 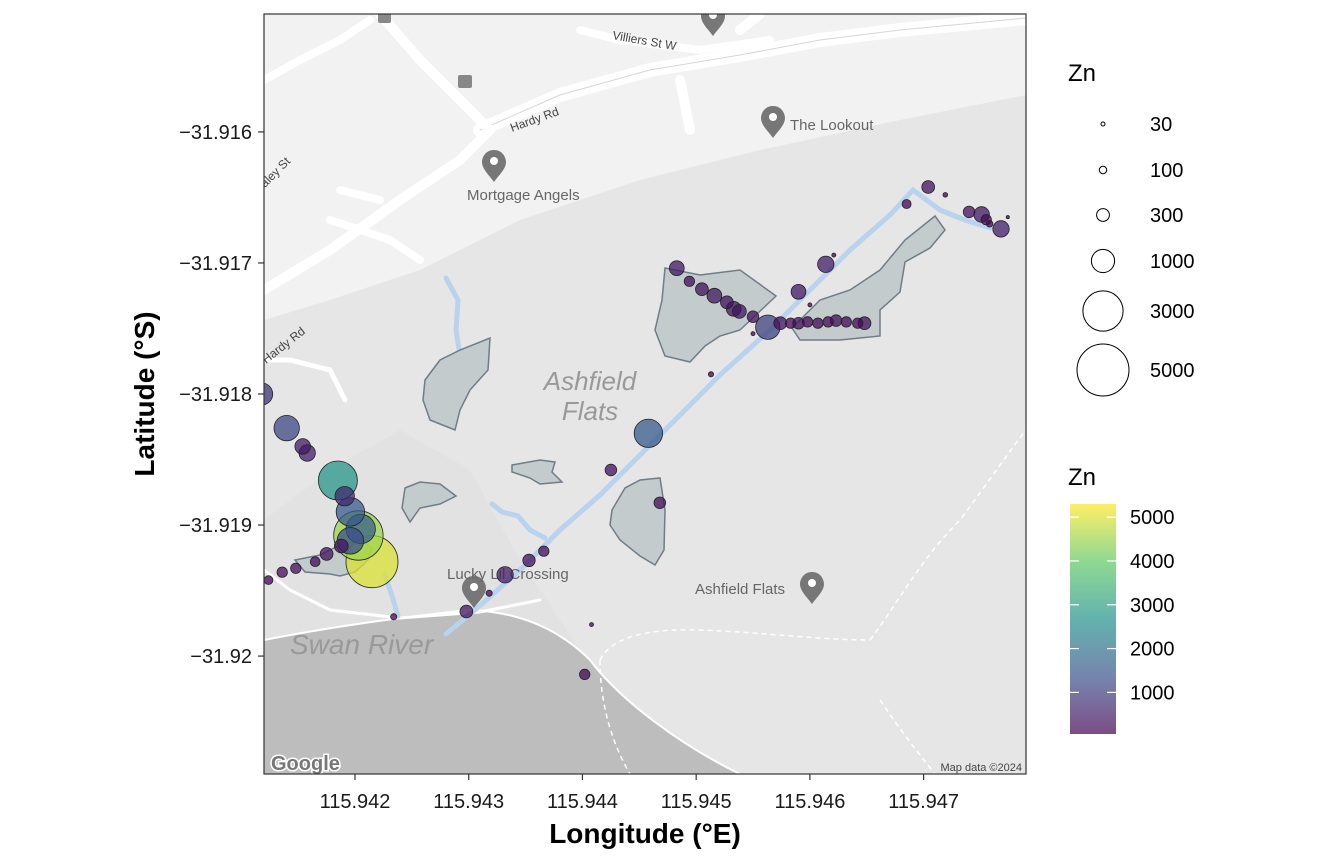 I want to click on size-legend-label: 1000, so click(x=1172, y=262).